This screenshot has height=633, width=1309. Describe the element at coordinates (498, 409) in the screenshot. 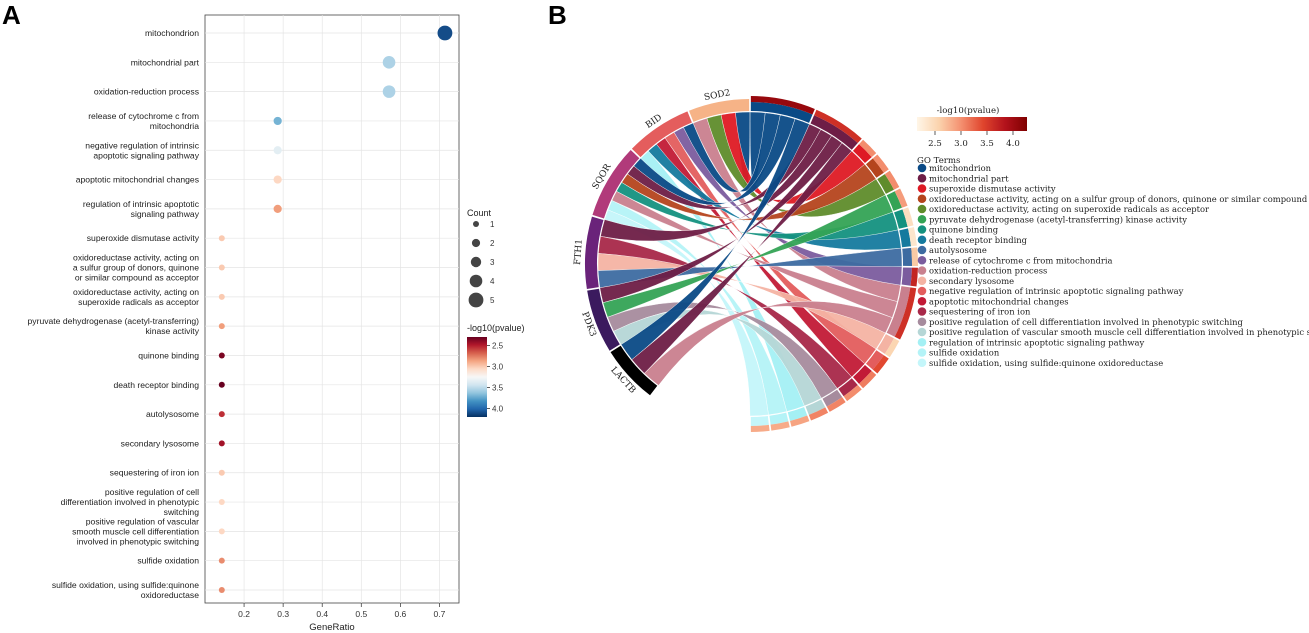

I see `pvalue-tick-label: 4.0` at that location.